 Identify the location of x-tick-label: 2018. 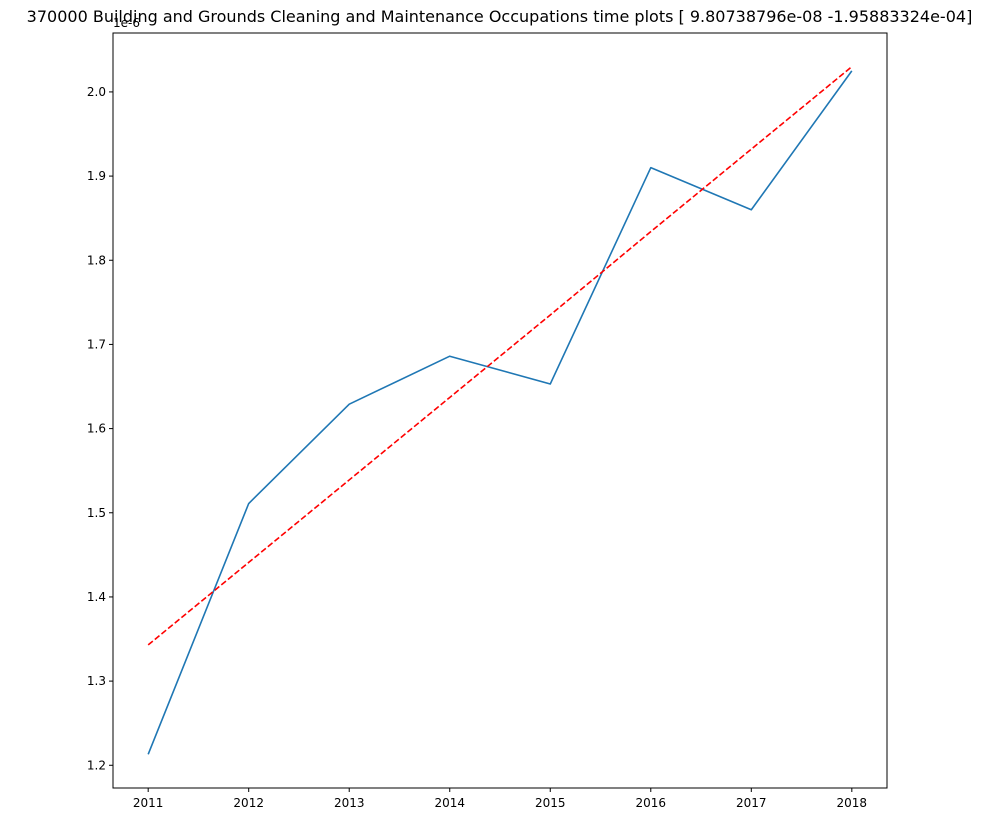
(852, 803).